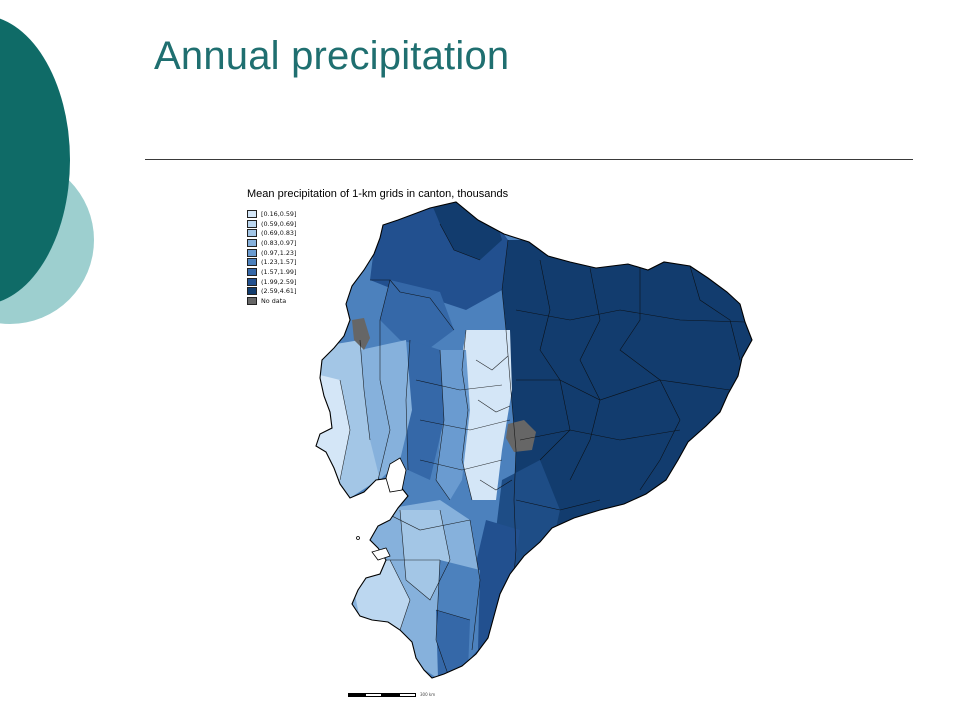 The width and height of the screenshot is (960, 720). I want to click on legend-label: (1.99,2.59], so click(279, 281).